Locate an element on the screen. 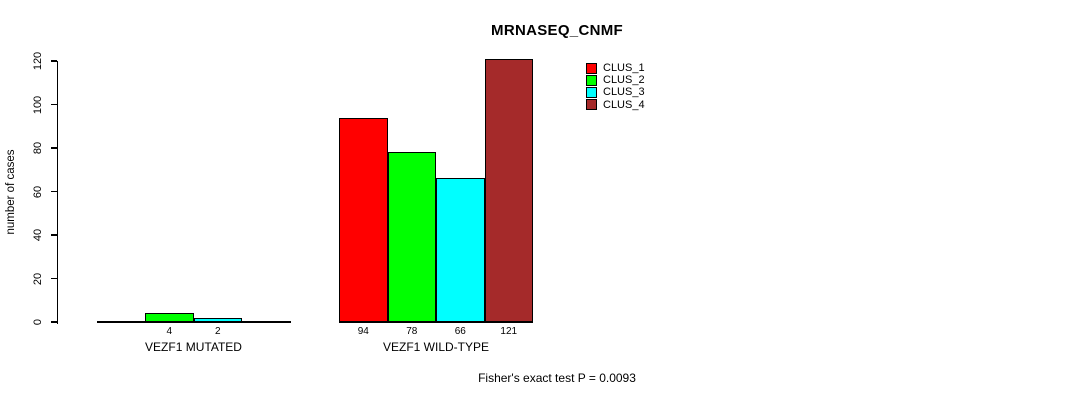  legend-label: CLUS_3 is located at coordinates (624, 92).